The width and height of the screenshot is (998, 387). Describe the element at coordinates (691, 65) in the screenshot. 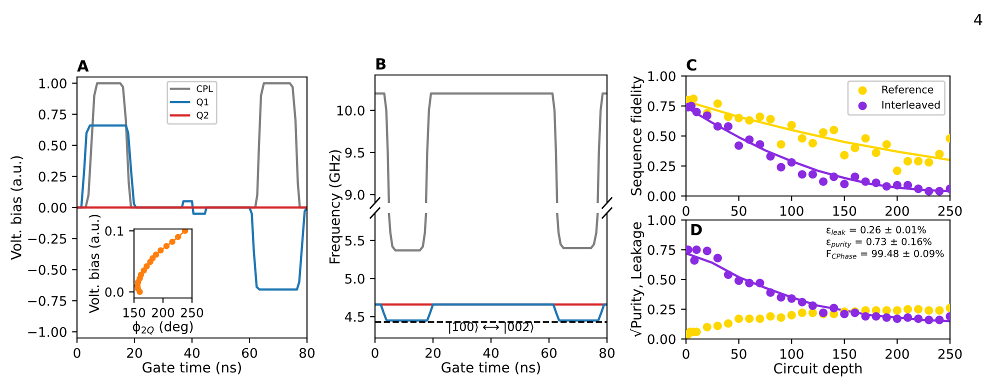

I see `chart-title: C` at that location.